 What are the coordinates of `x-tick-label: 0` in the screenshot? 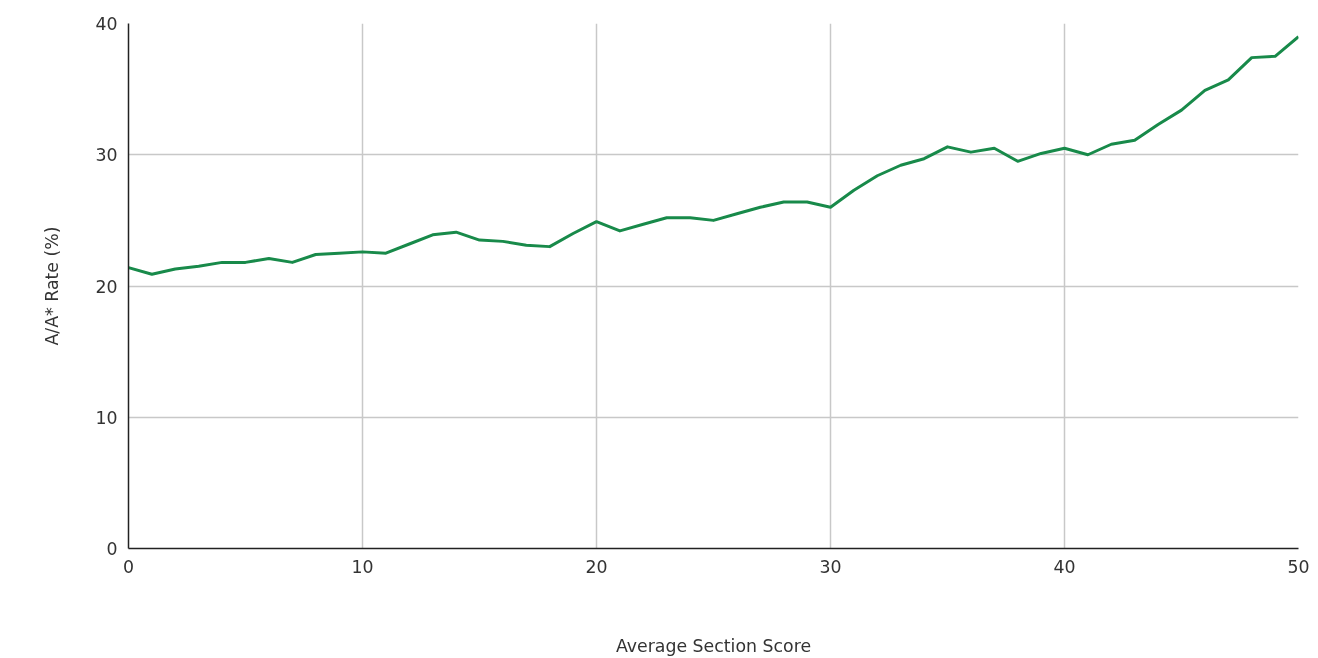 It's located at (128, 566).